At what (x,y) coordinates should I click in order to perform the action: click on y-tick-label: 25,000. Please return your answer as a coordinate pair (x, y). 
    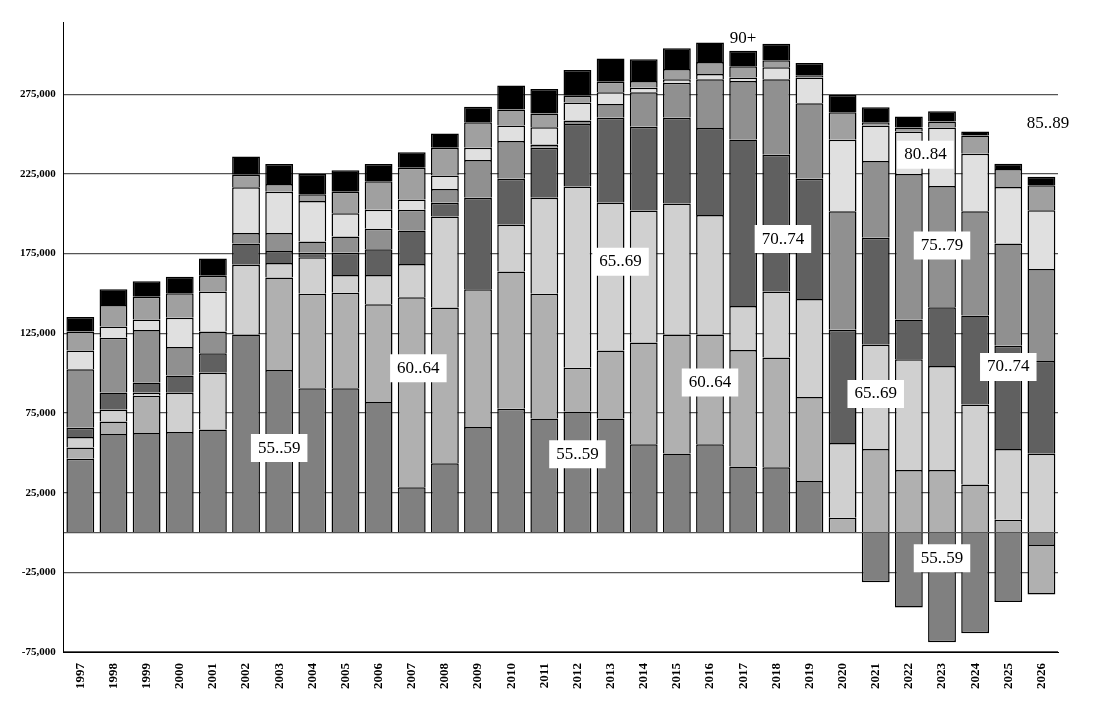
    Looking at the image, I should click on (41, 491).